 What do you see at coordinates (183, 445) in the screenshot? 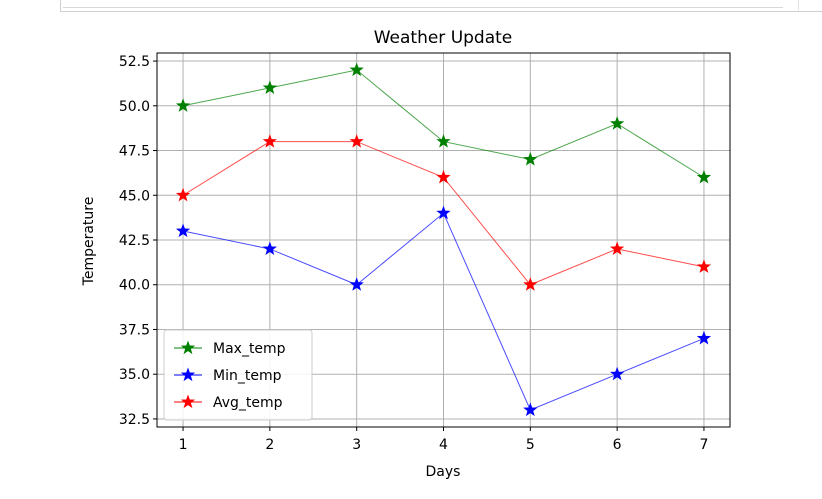
I see `x-tick-label: 1` at bounding box center [183, 445].